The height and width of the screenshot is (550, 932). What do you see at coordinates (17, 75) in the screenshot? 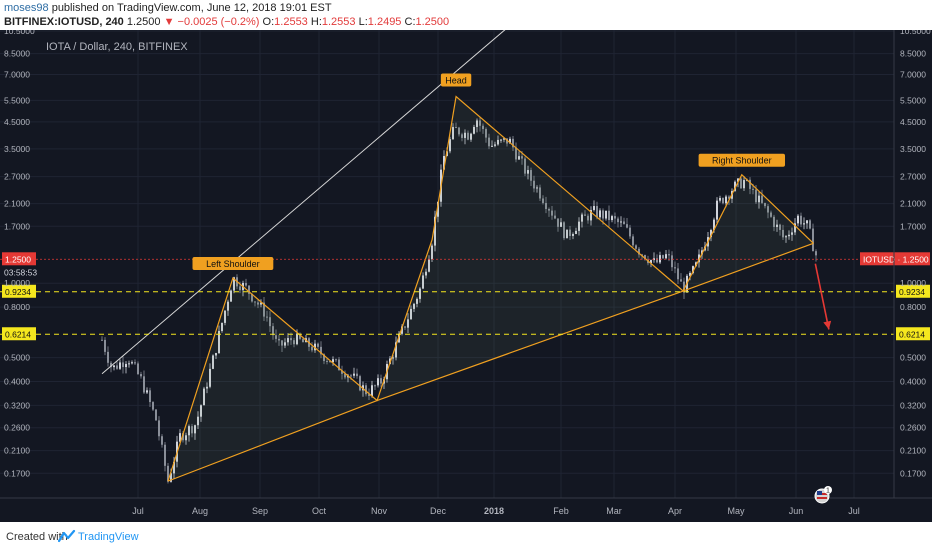
I see `y-tick-label-left: 7.0000` at bounding box center [17, 75].